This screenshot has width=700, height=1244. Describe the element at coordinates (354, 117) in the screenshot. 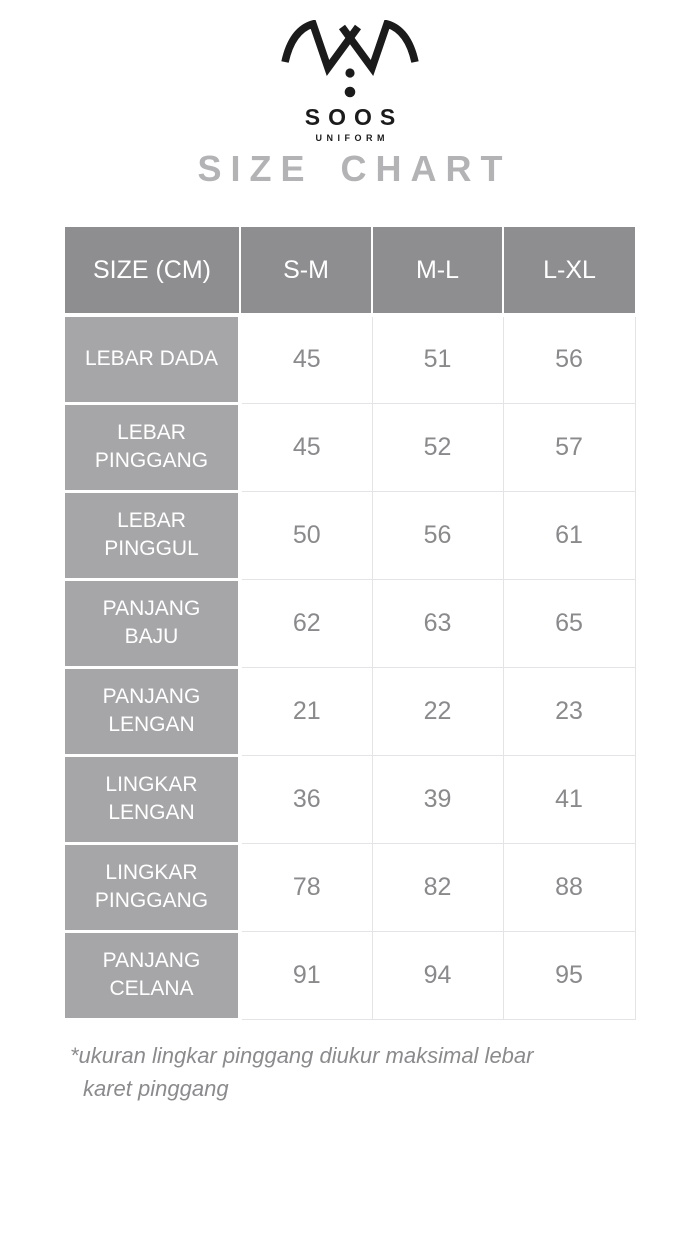

I see `brand-name: SOOS` at that location.